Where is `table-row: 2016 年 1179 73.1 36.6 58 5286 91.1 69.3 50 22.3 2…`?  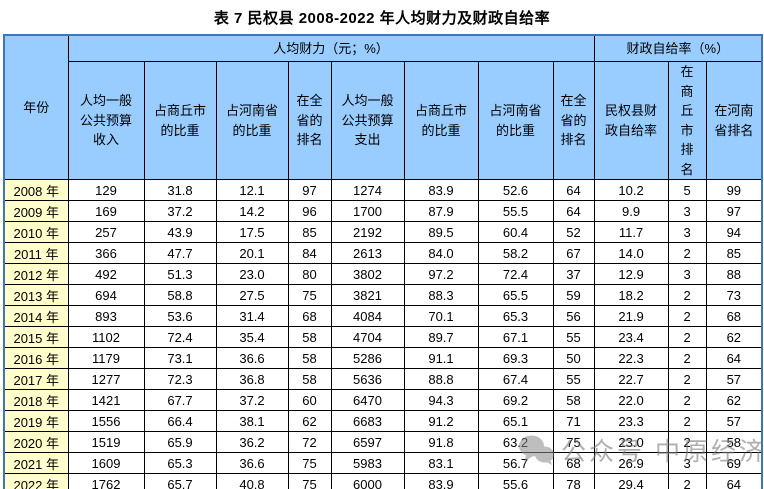
table-row: 2016 年 1179 73.1 36.6 58 5286 91.1 69.3 50 22.3 2… is located at coordinates (383, 358).